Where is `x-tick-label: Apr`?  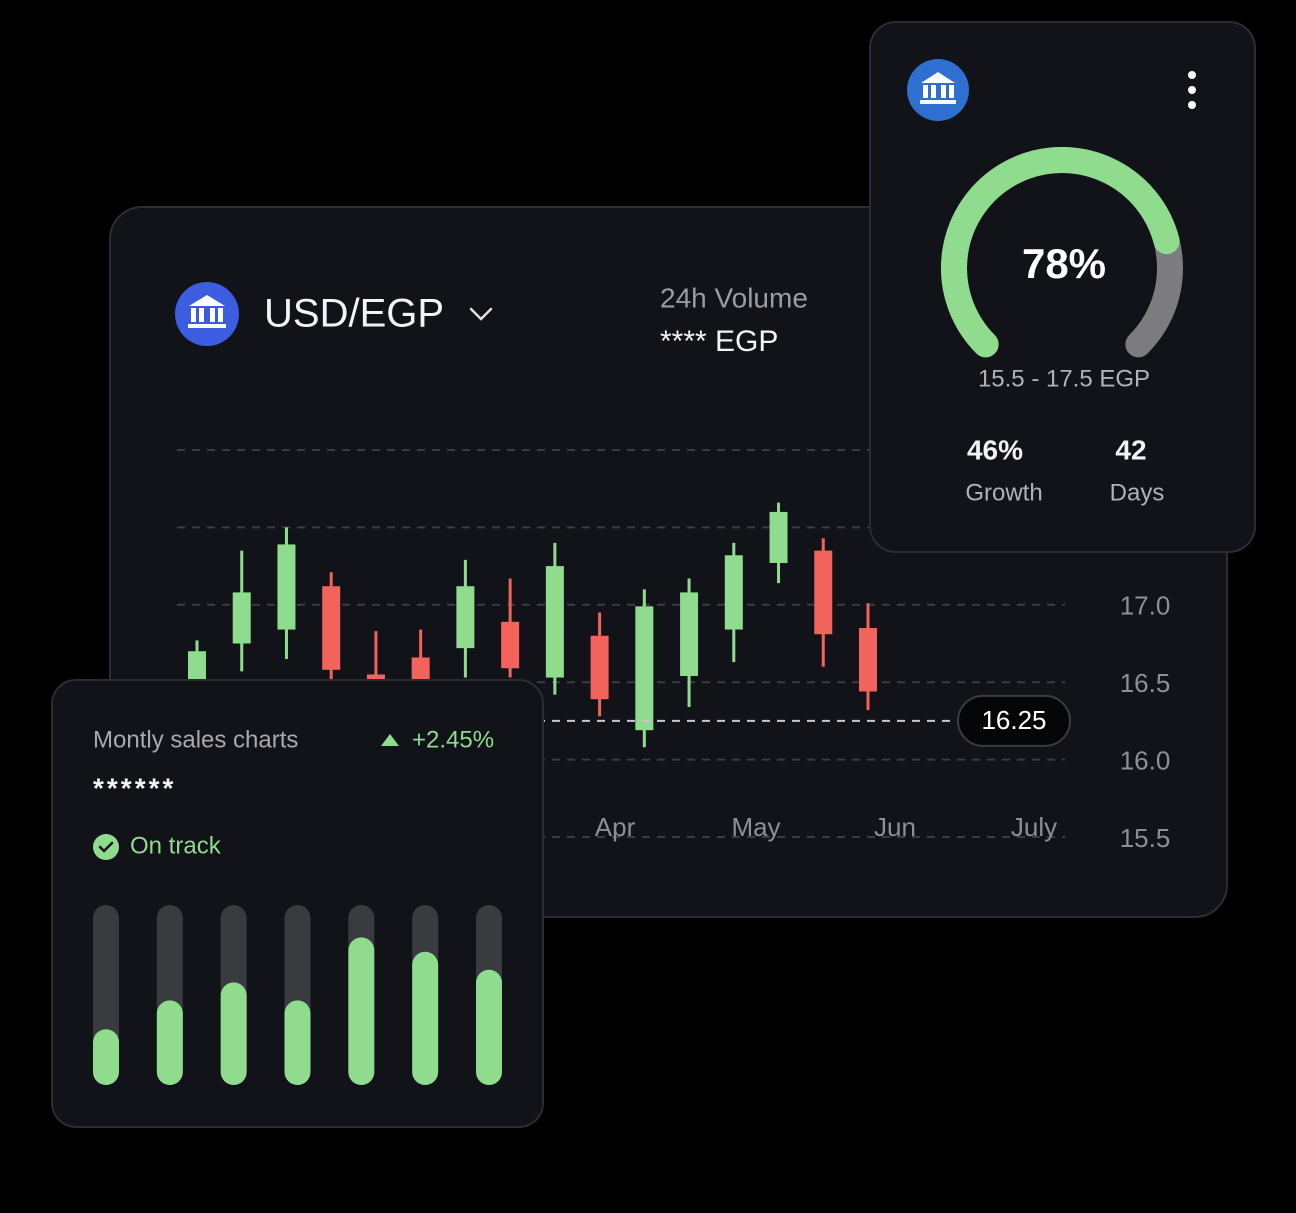 x-tick-label: Apr is located at coordinates (615, 827).